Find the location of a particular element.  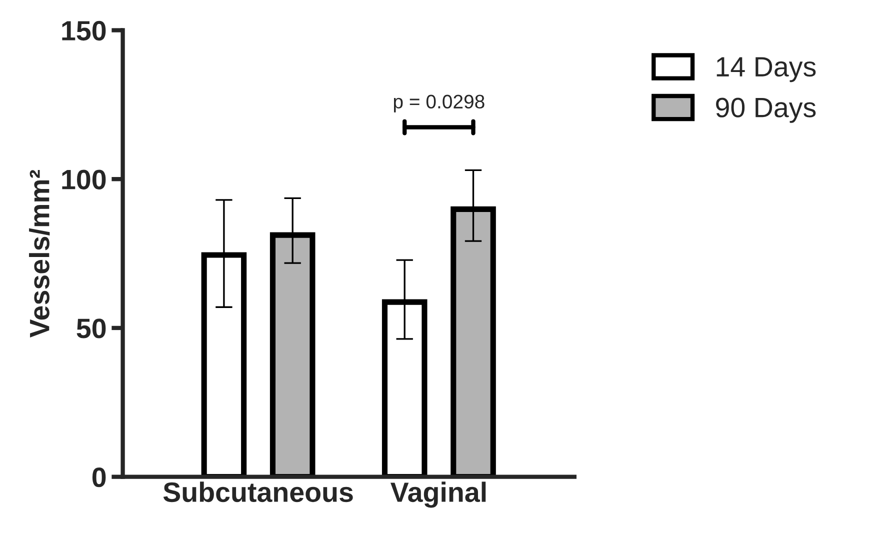

y-tick-label: 150 is located at coordinates (84, 30).